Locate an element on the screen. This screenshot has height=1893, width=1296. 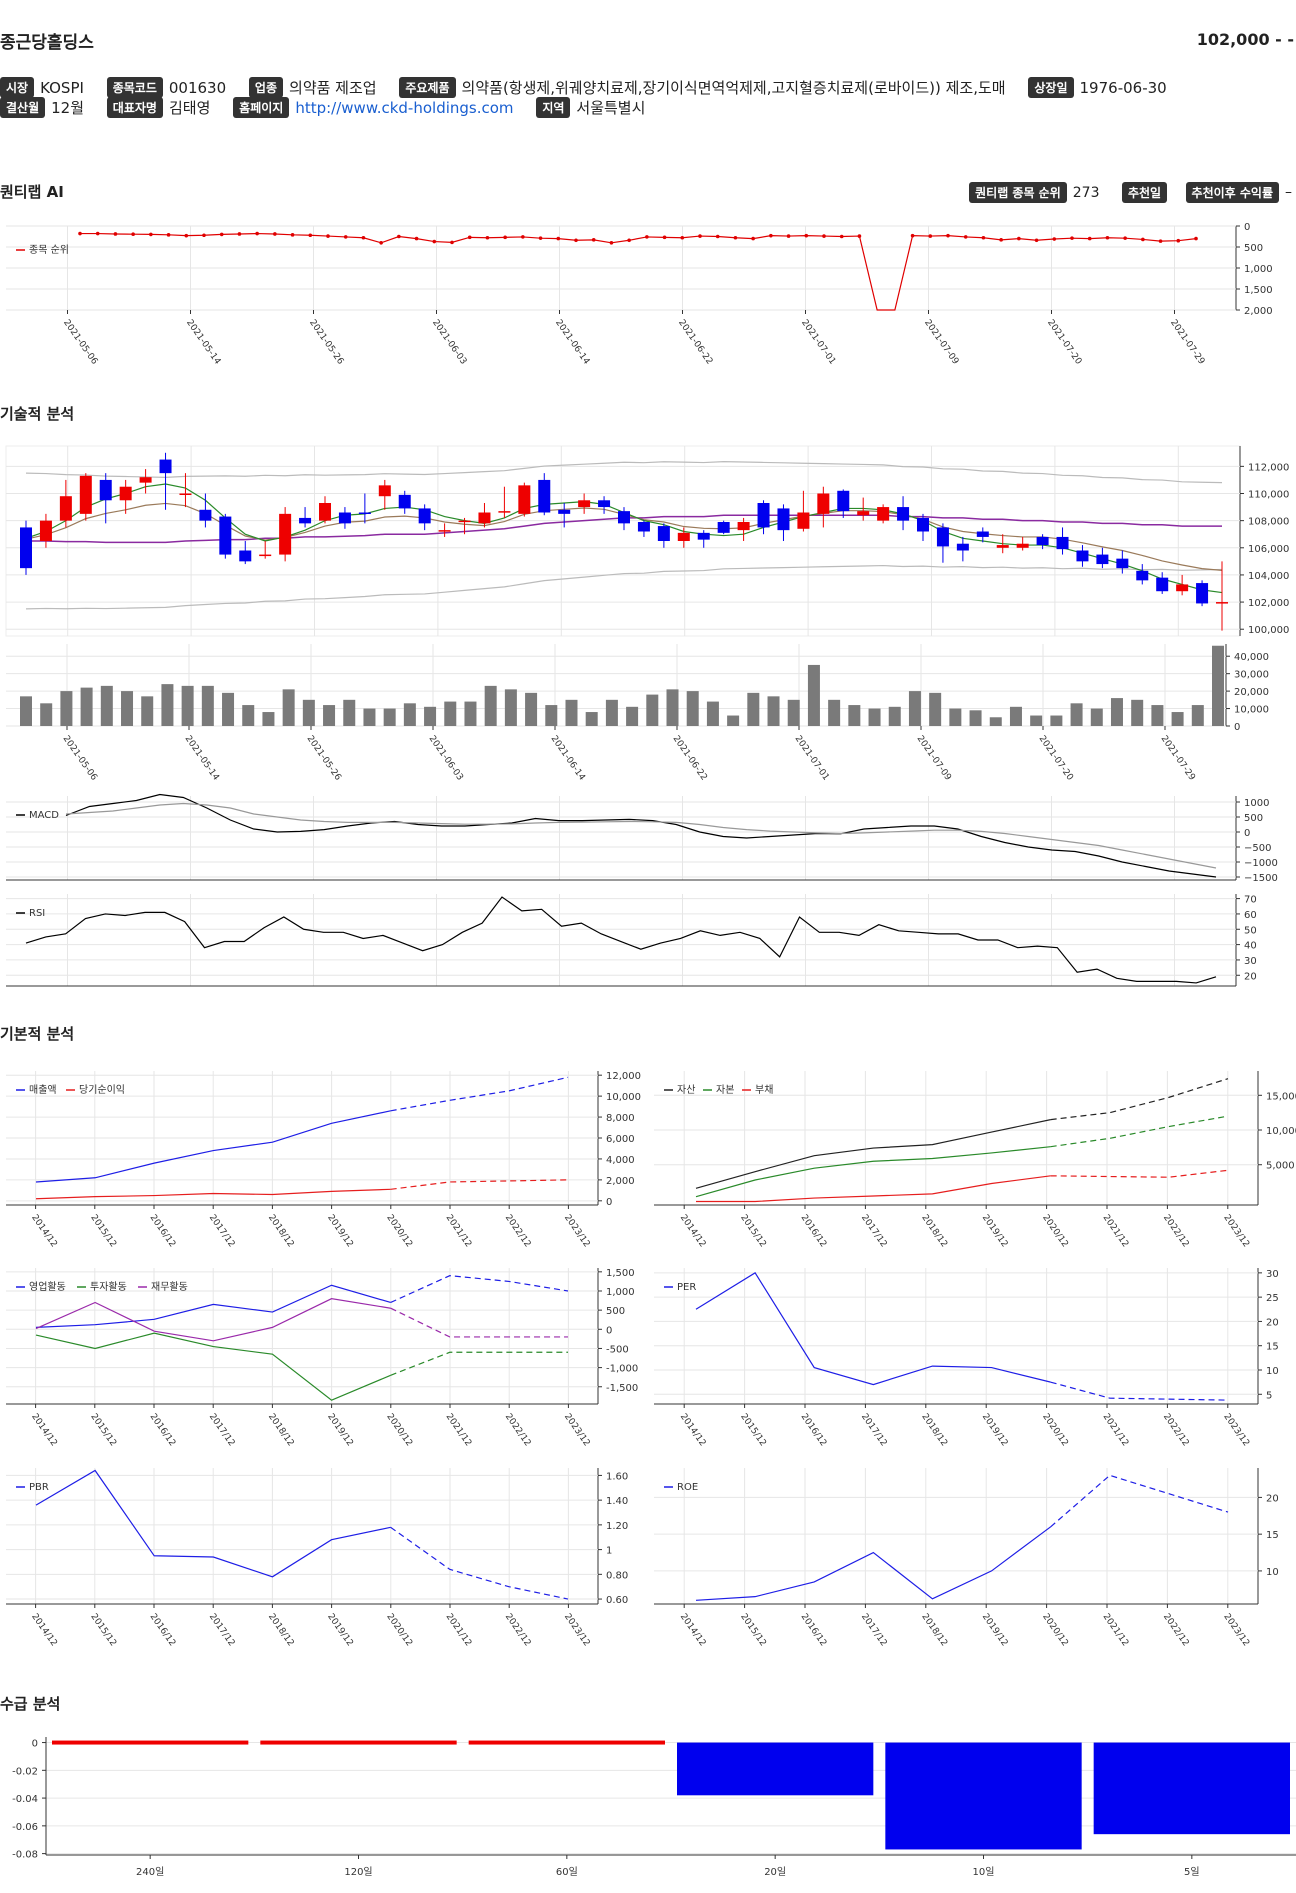
y-tick-label: 40 is located at coordinates (1250, 946).